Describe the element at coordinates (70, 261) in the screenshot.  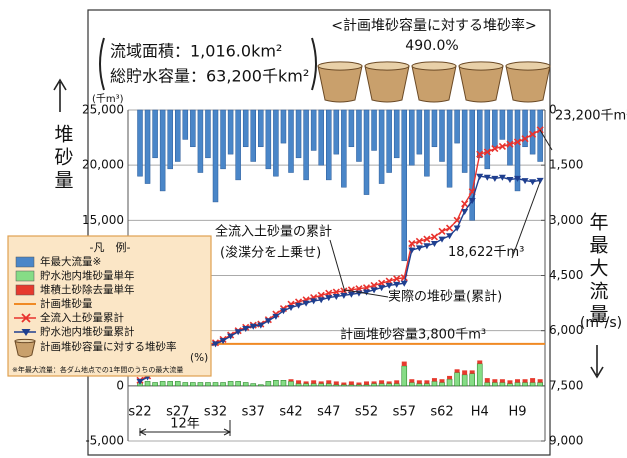
I see `legend-label: 年最大流量※` at that location.